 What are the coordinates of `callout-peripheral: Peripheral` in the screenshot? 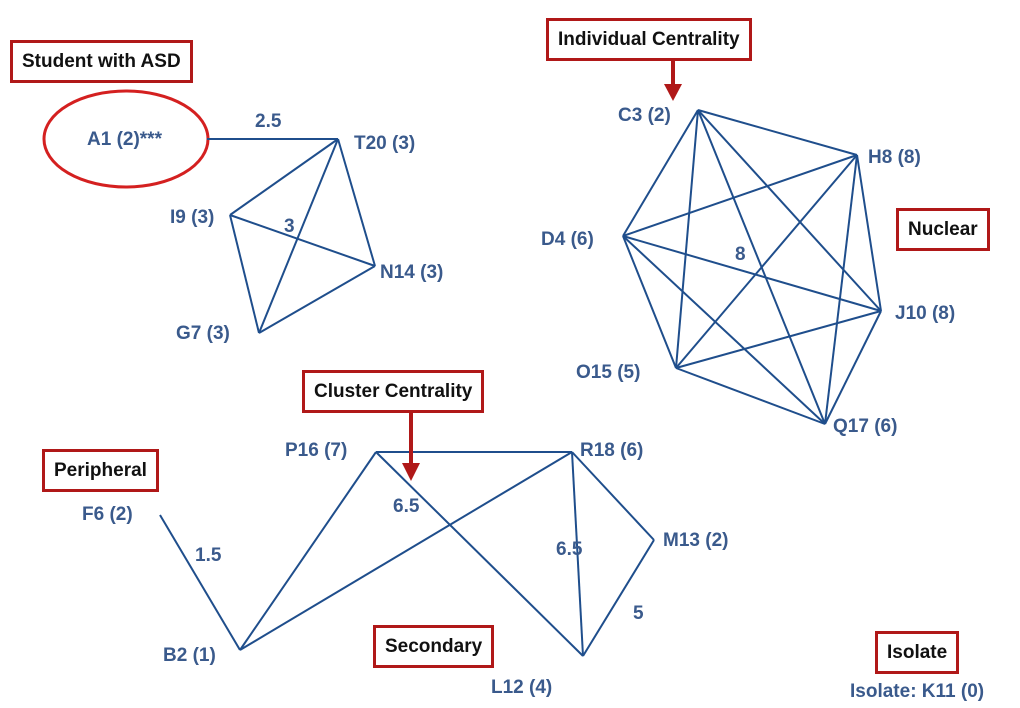 It's located at (100, 470).